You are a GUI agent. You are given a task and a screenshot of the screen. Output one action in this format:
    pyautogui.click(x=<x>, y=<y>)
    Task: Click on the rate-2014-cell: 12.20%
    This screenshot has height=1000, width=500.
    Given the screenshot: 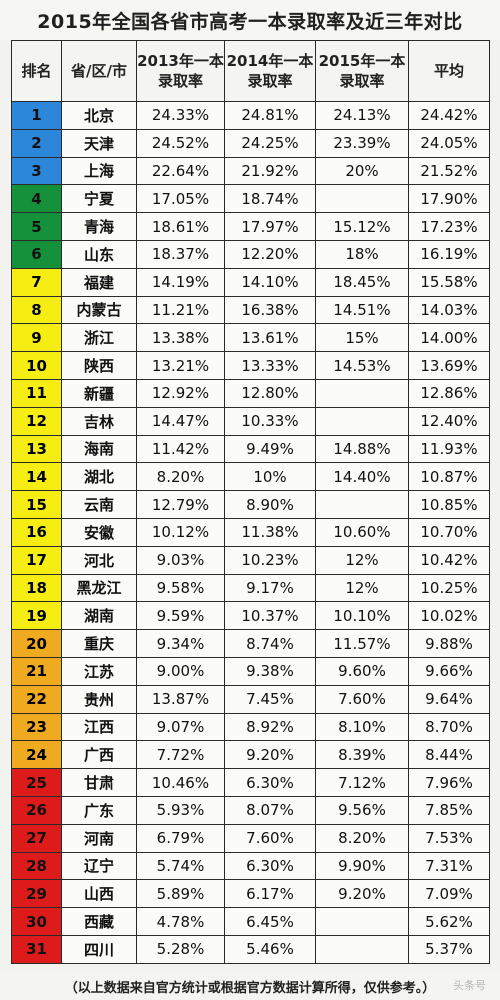 What is the action you would take?
    pyautogui.click(x=270, y=254)
    